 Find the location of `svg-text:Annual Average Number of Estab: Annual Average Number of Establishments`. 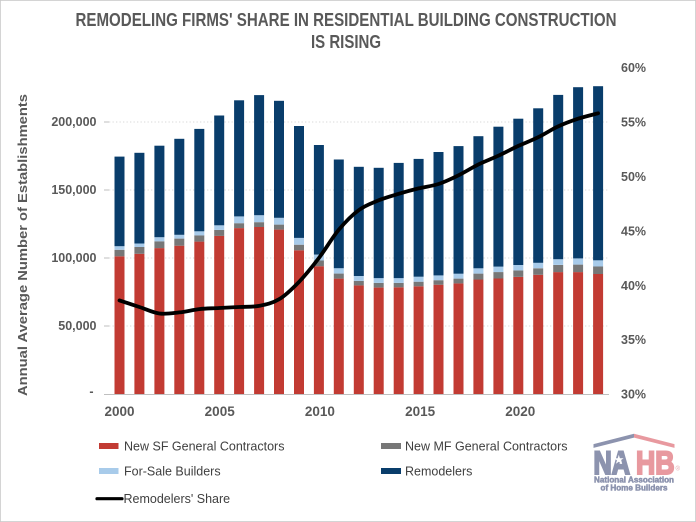

svg-text:Annual Average Number of Estab: Annual Average Number of Establishments is located at coordinates (23, 245).